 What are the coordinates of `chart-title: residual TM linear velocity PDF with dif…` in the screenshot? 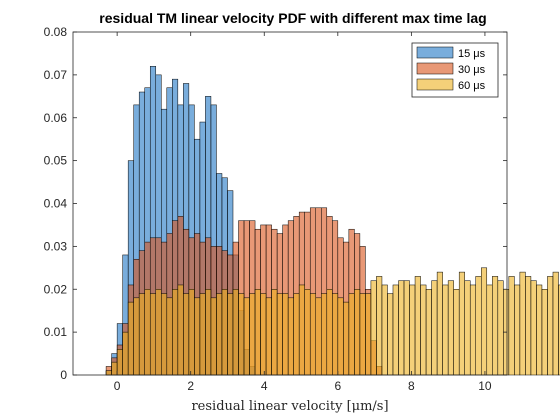 It's located at (292, 18).